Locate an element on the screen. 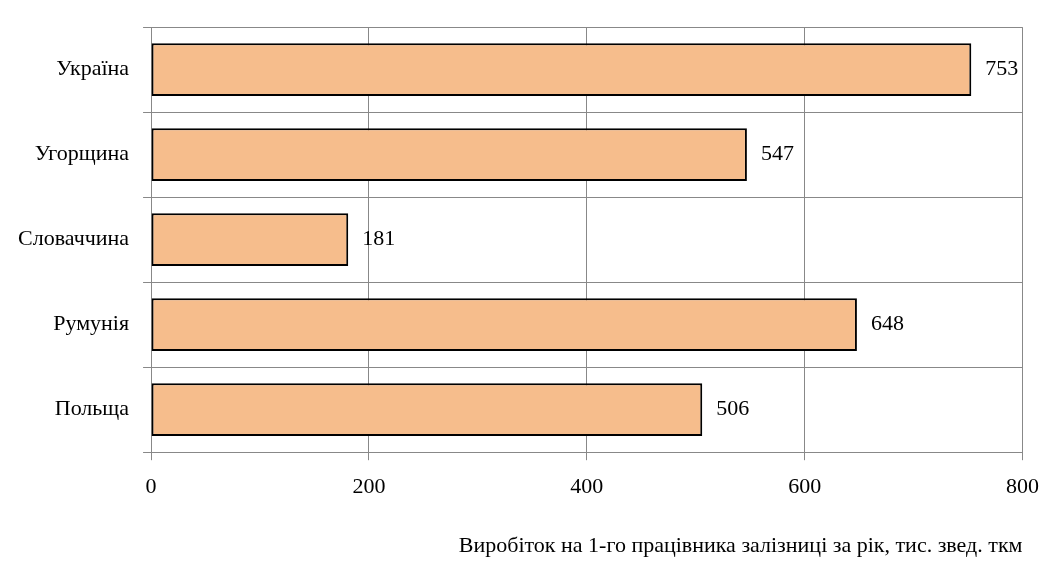  x-tick-label: 800 is located at coordinates (1022, 486).